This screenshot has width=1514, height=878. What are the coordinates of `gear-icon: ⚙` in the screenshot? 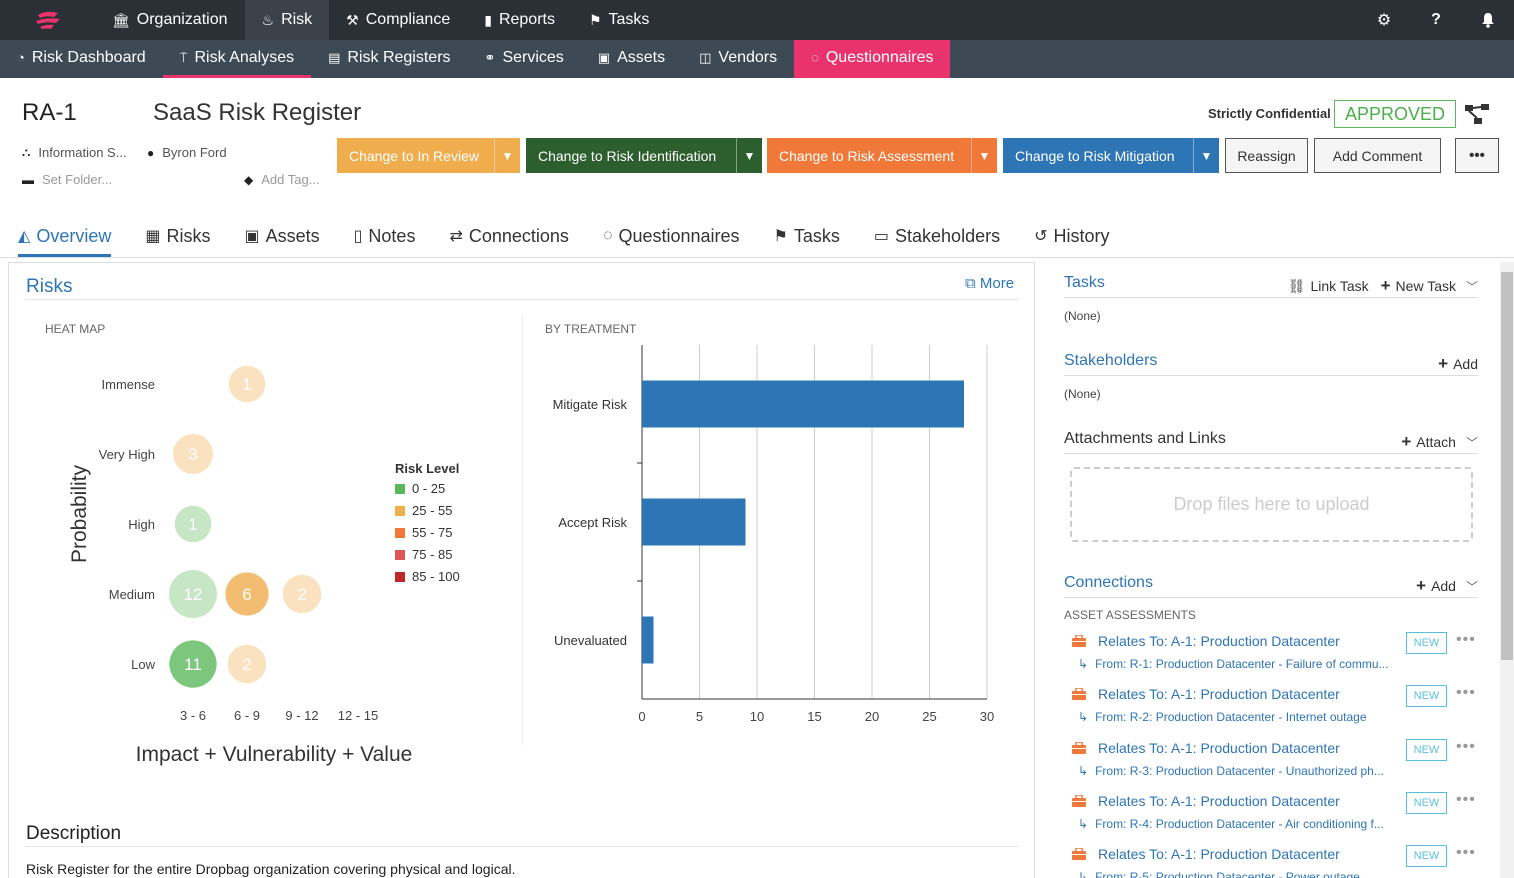 It's located at (1384, 20).